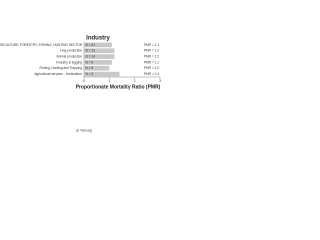 The width and height of the screenshot is (320, 240). What do you see at coordinates (86, 130) in the screenshot?
I see `legend-label: Non-sig` at bounding box center [86, 130].